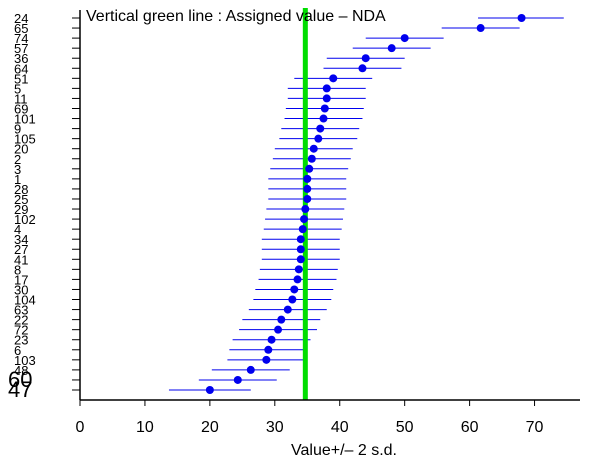  What do you see at coordinates (275, 427) in the screenshot?
I see `x-tick-label-30: 30` at bounding box center [275, 427].